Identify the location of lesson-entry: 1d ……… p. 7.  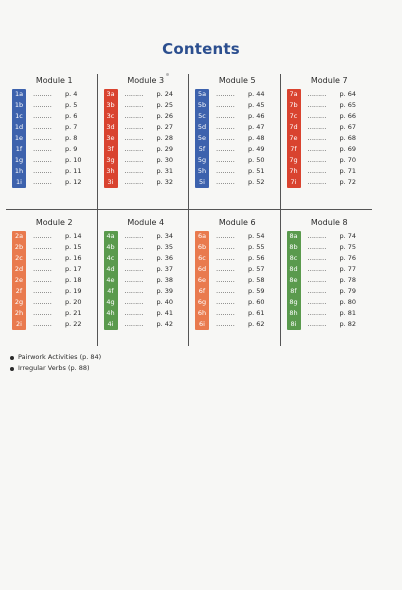
(53, 127).